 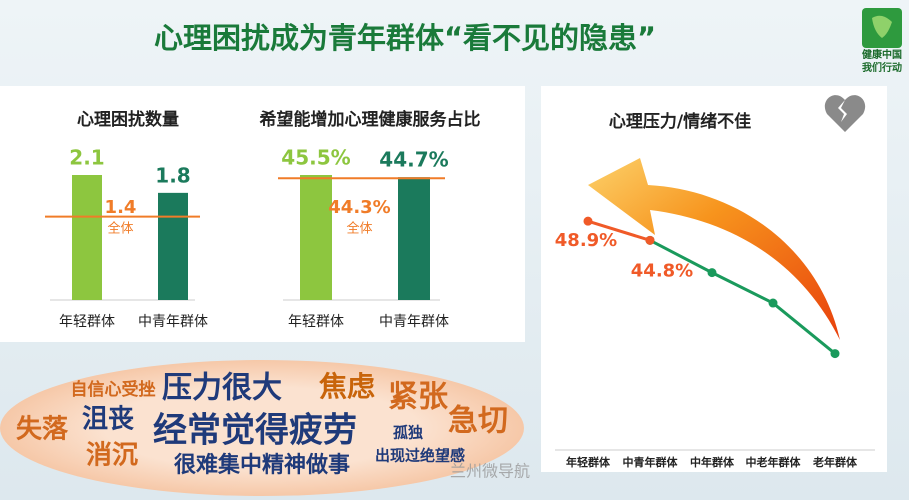 I want to click on logo-leaf, so click(x=882, y=26).